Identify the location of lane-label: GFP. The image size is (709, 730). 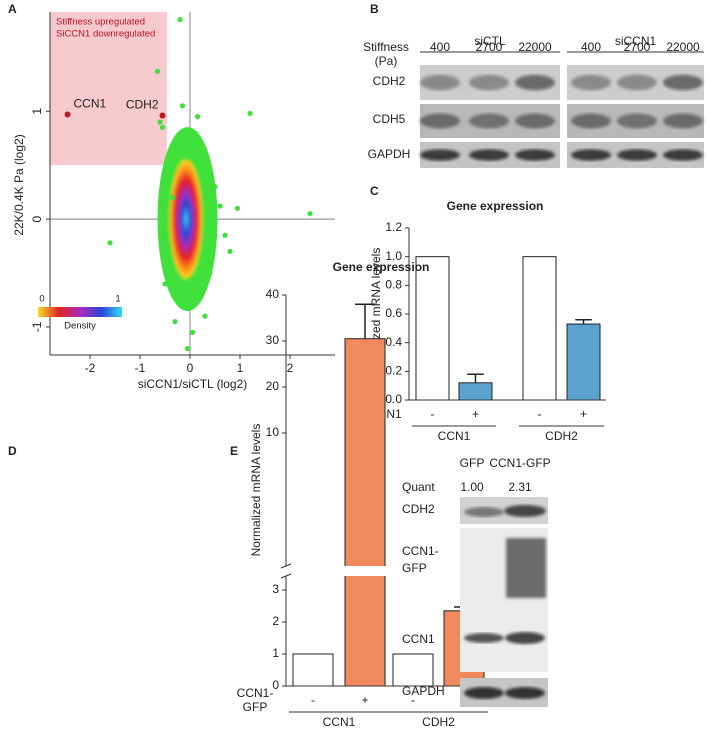
(472, 463).